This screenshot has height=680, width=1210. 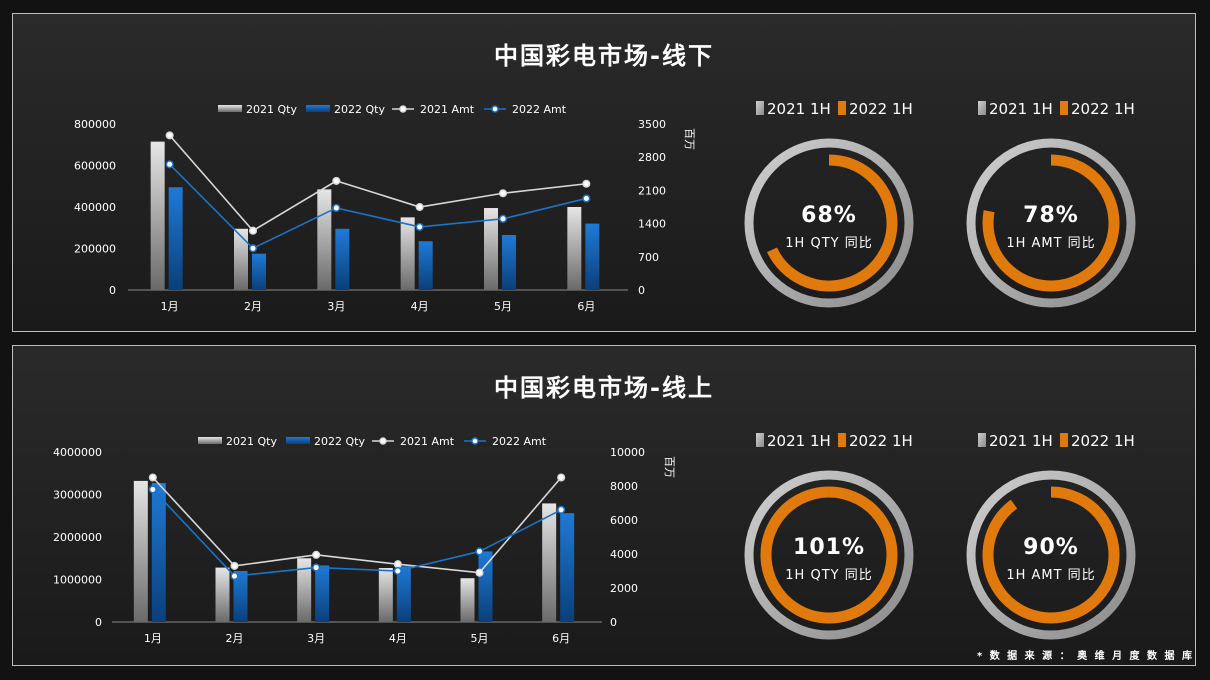 What do you see at coordinates (689, 139) in the screenshot?
I see `y-right-unit: 百万` at bounding box center [689, 139].